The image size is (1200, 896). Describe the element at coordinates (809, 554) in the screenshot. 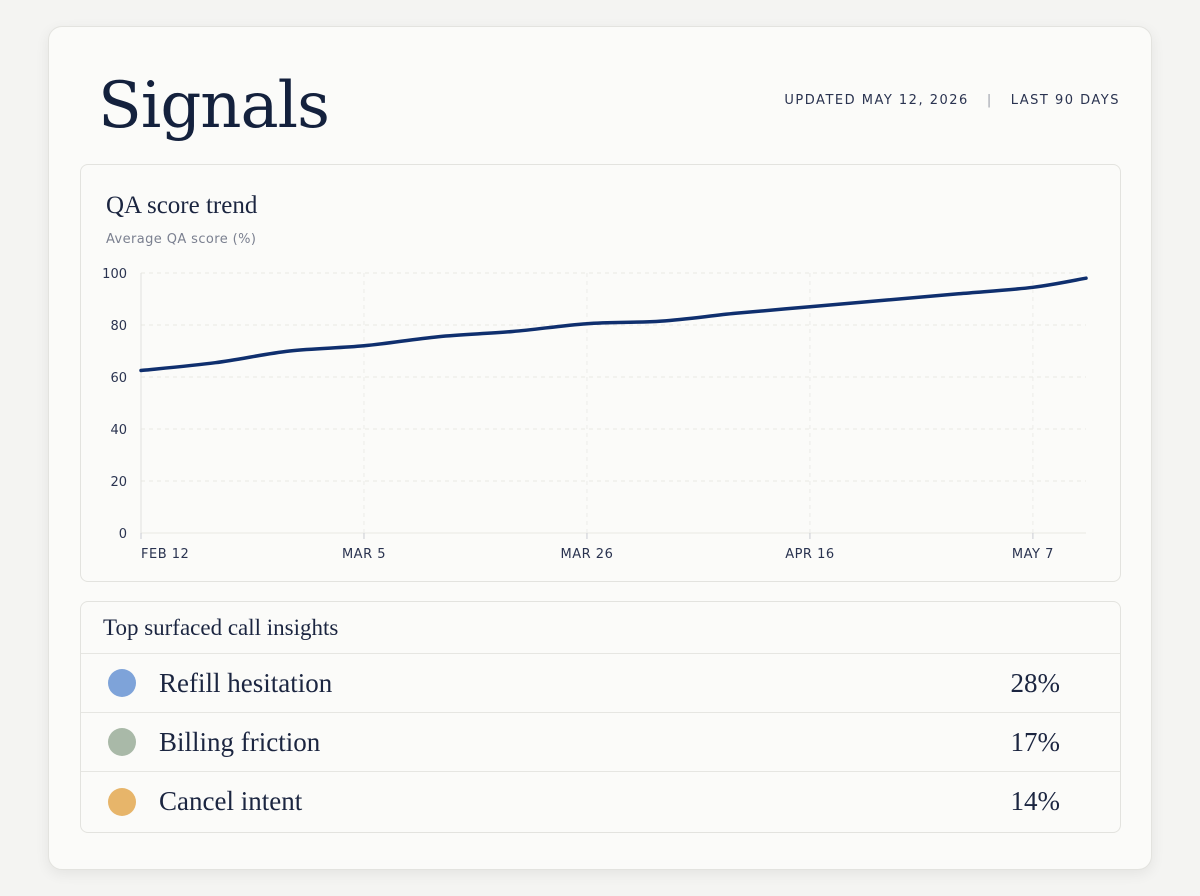

I see `x-tick-label: APR 16` at that location.